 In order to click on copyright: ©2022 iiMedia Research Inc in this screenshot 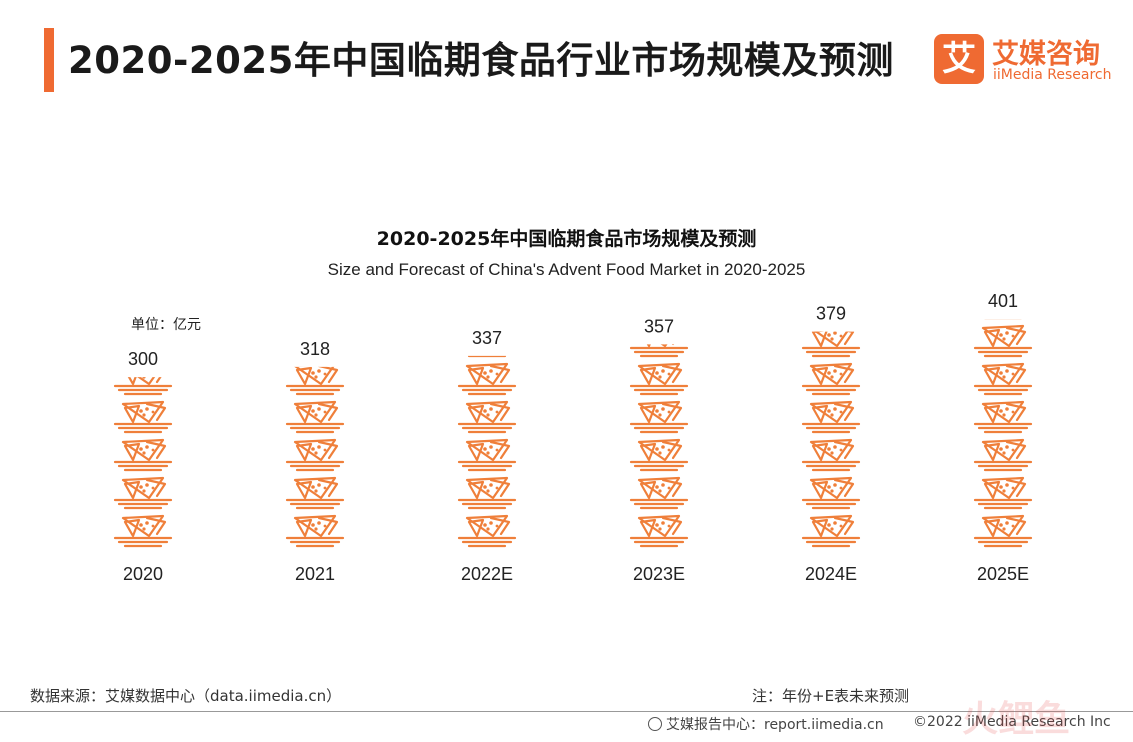, I will do `click(1012, 722)`.